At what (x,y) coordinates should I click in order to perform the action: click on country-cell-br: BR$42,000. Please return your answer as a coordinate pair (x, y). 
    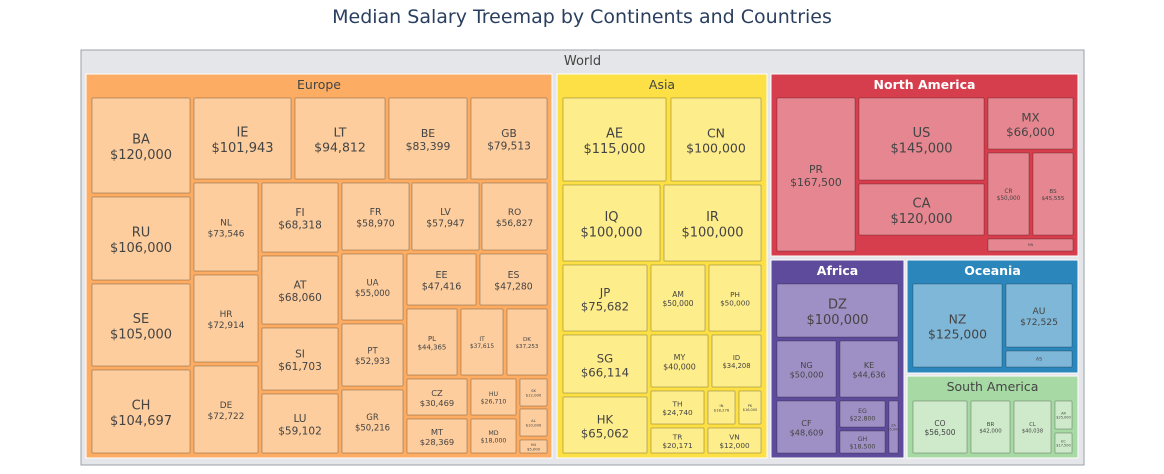
    Looking at the image, I should click on (990, 427).